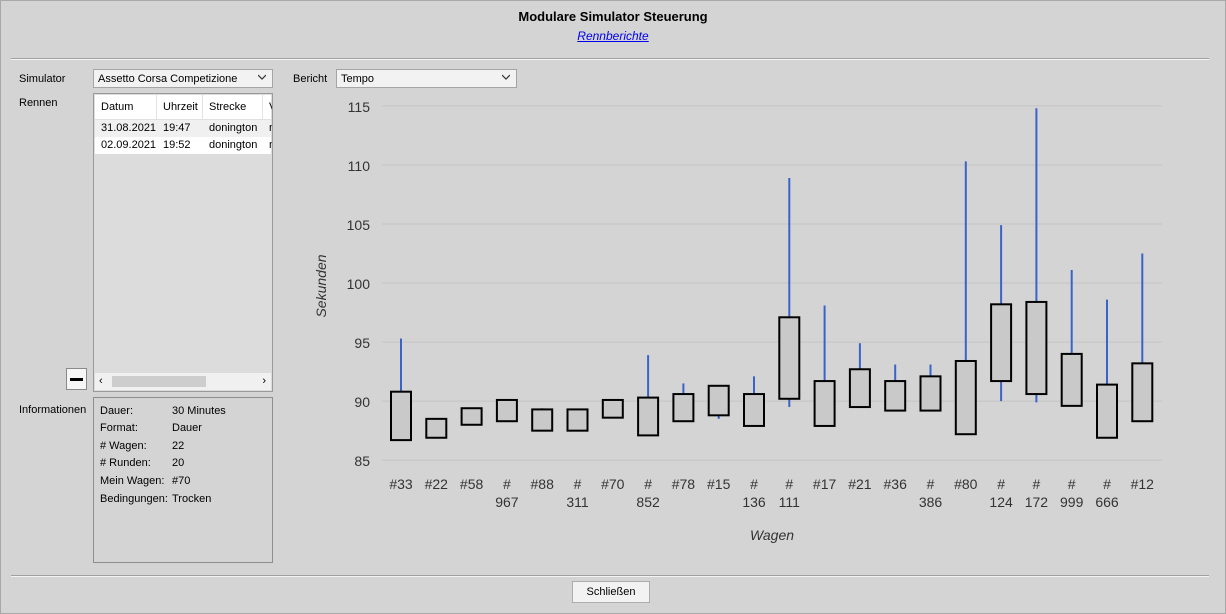 Image resolution: width=1226 pixels, height=614 pixels. I want to click on y-tick-label: 100, so click(359, 284).